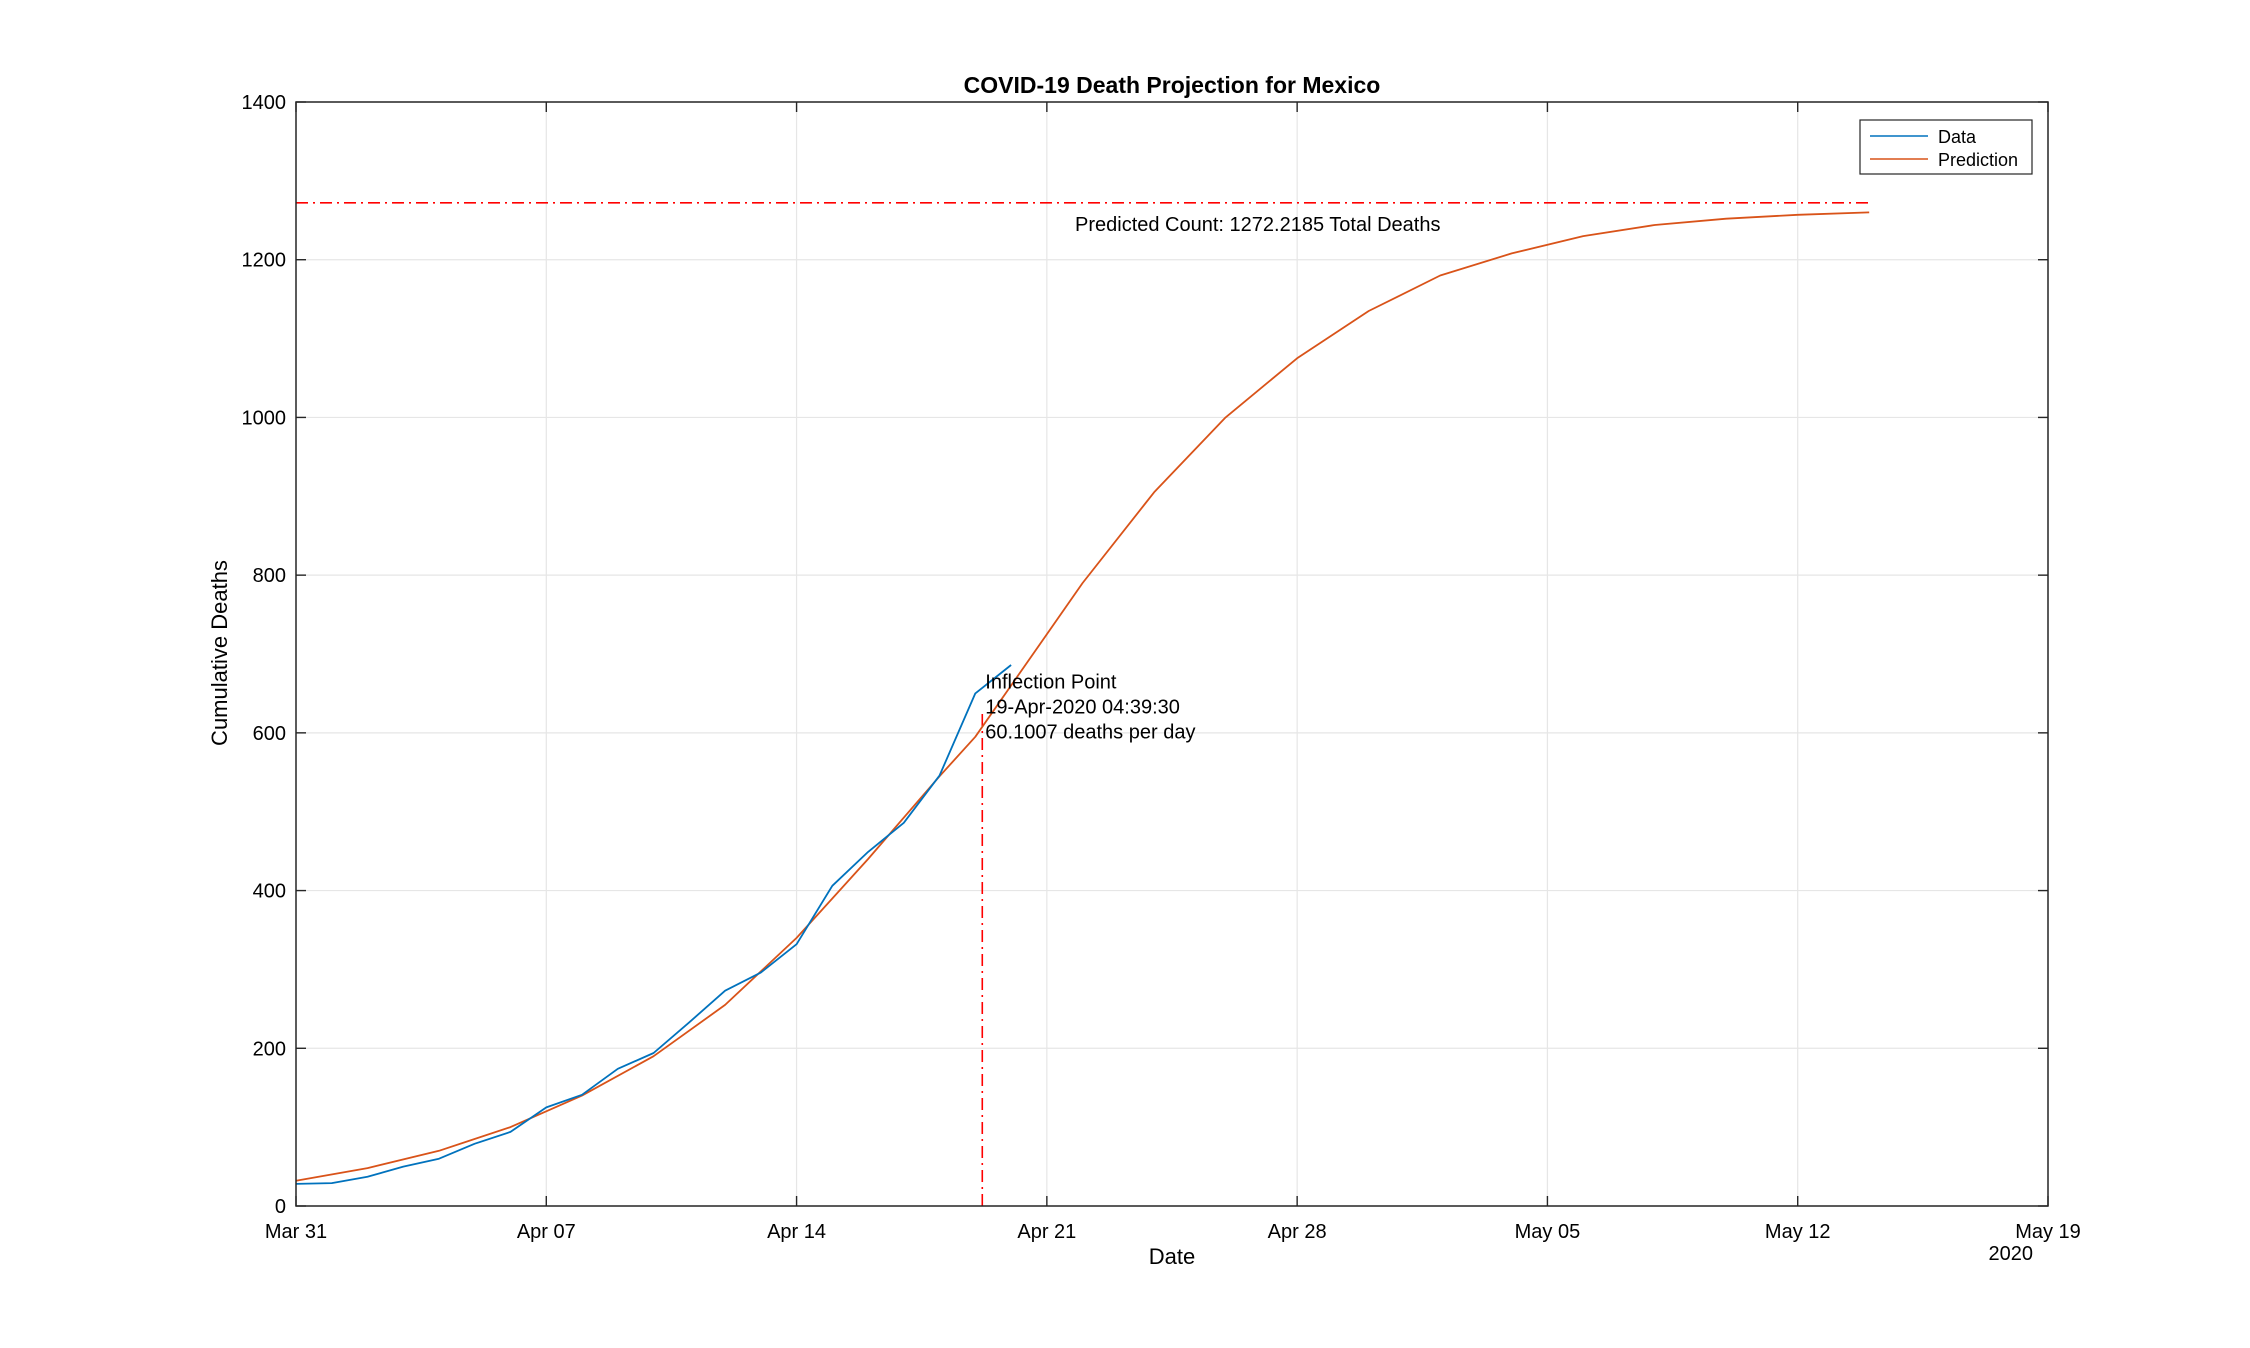  Describe the element at coordinates (269, 1049) in the screenshot. I see `y-tick-label: 200` at that location.